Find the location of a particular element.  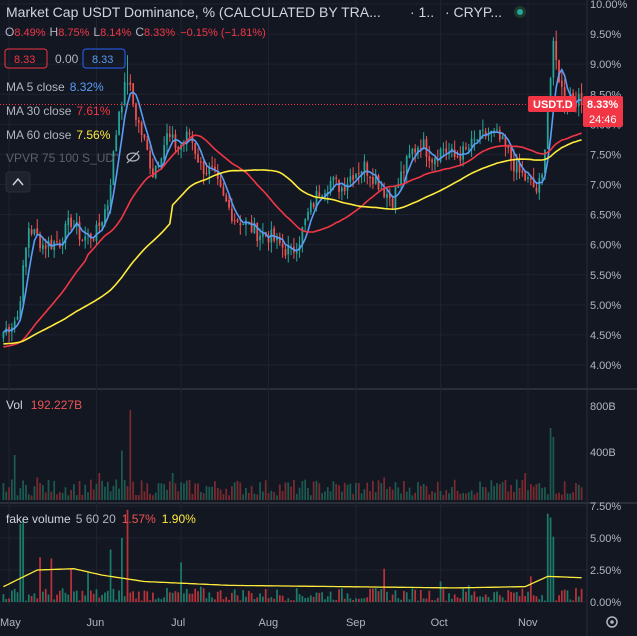

collapse-legend-button is located at coordinates (18, 182).